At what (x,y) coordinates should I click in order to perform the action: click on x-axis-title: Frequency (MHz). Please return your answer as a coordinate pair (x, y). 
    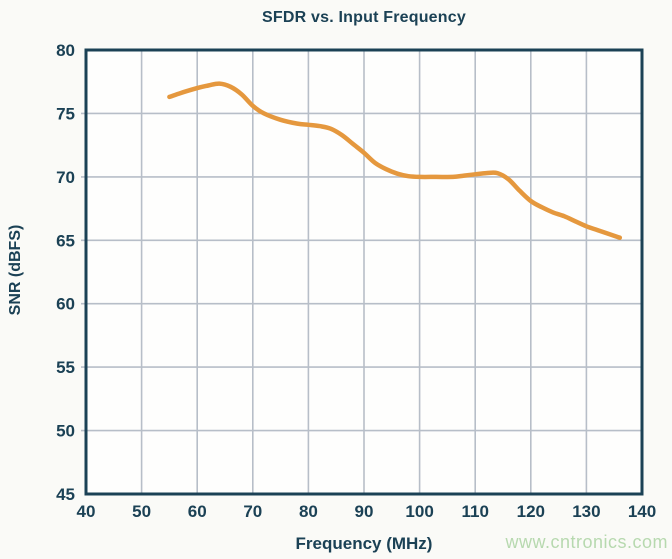
    Looking at the image, I should click on (364, 543).